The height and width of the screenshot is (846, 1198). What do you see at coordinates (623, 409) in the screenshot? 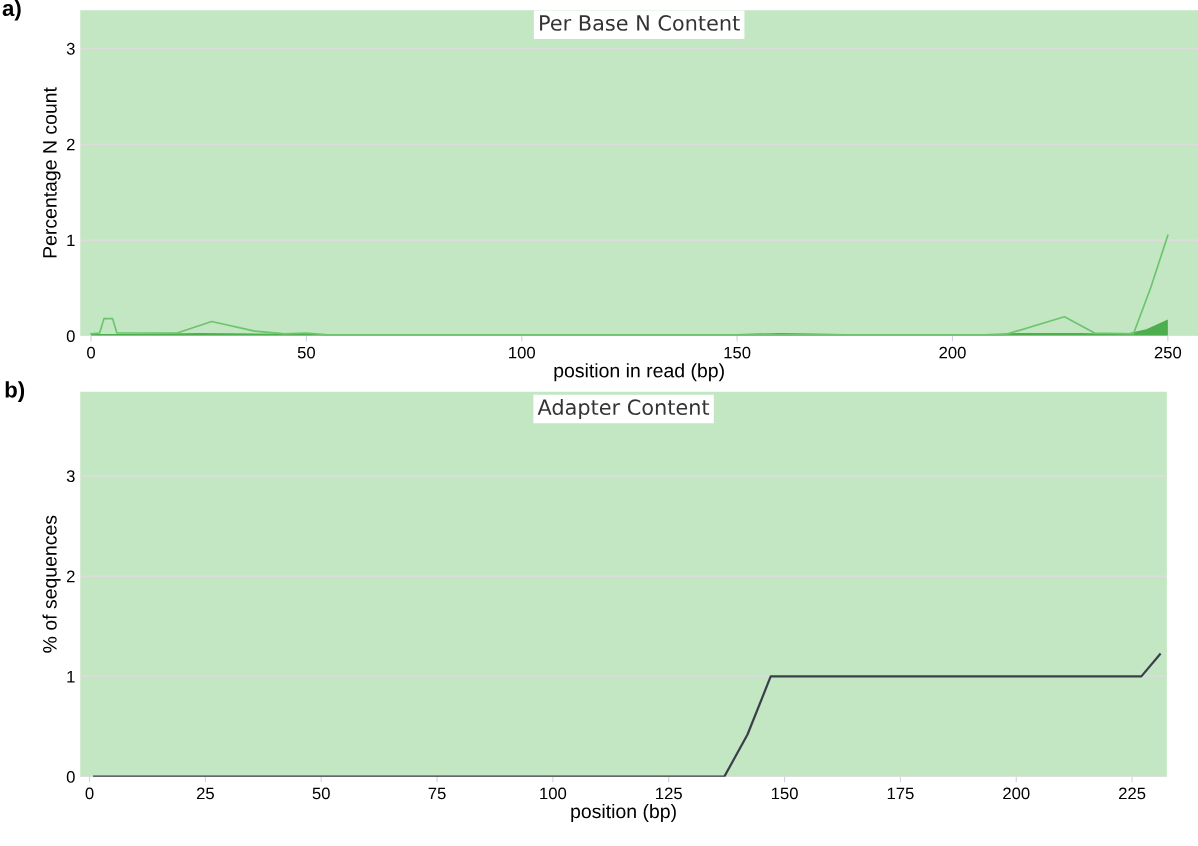
I see `chart-title: Adapter Content` at bounding box center [623, 409].